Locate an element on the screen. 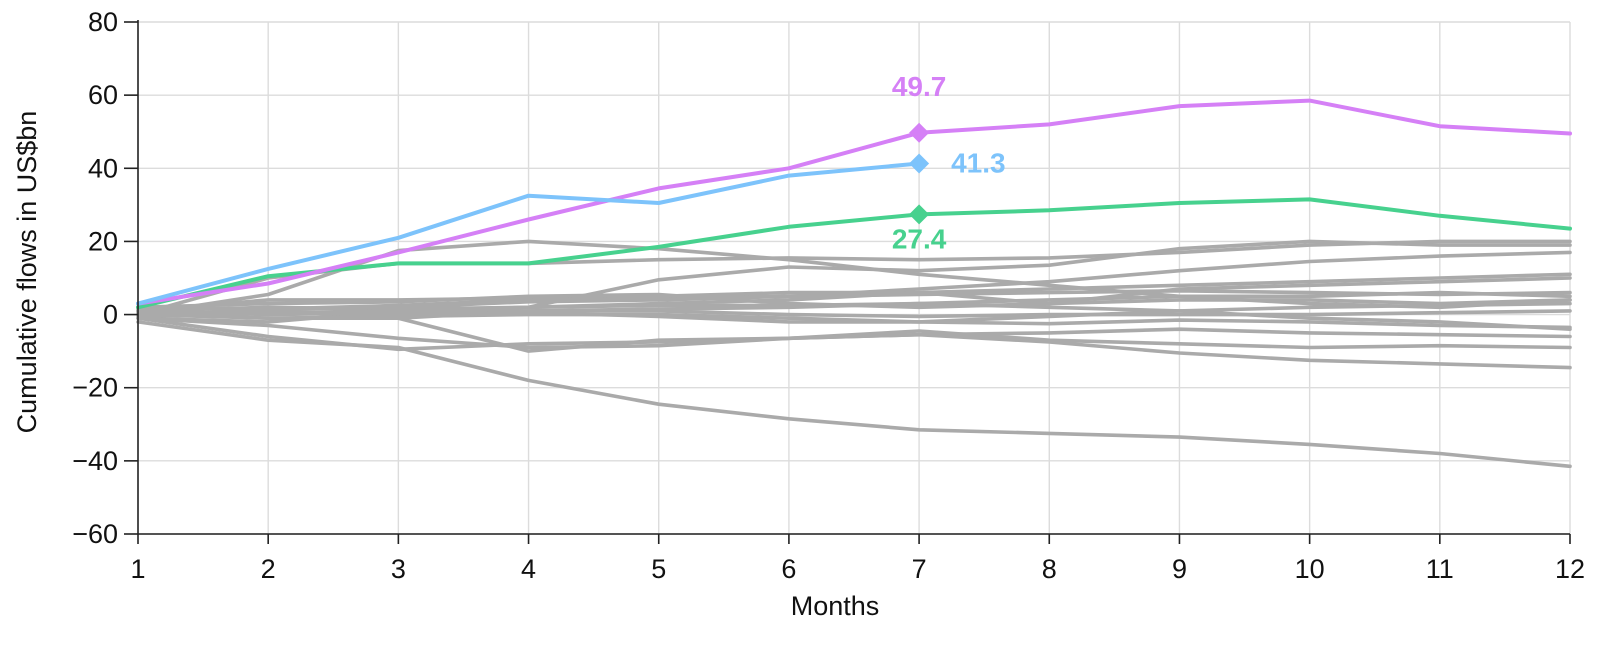  y-tick-label: −40 is located at coordinates (95, 461).